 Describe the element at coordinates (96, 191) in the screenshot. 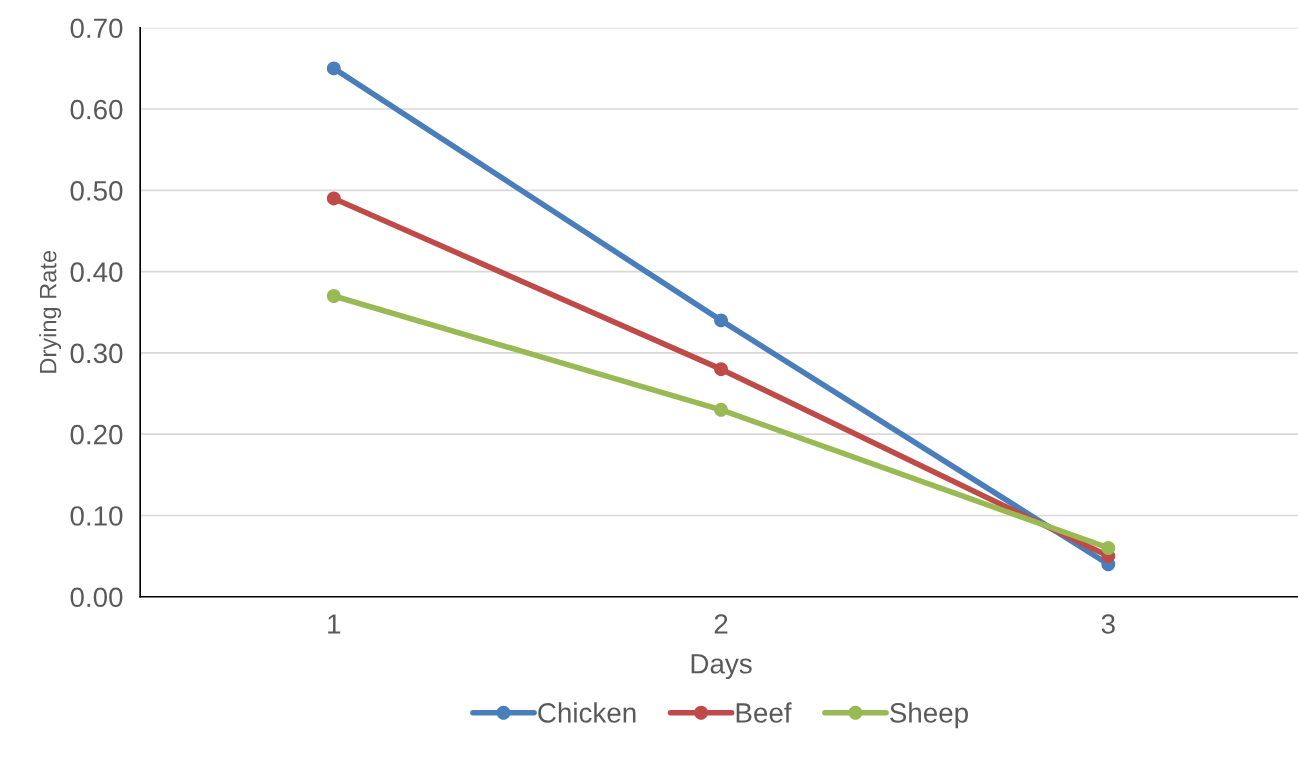

I see `y-tick-label: 0.50` at that location.